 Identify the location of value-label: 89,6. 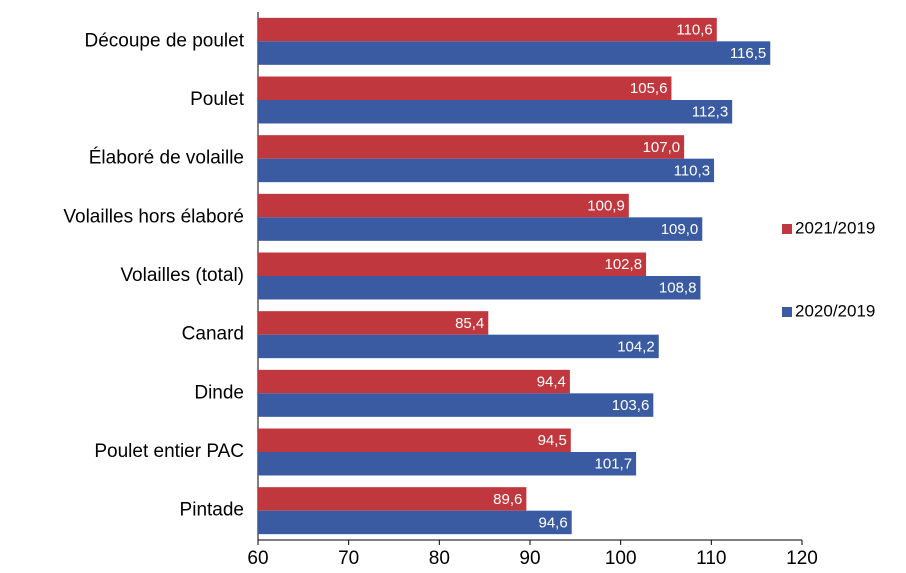
(507, 499).